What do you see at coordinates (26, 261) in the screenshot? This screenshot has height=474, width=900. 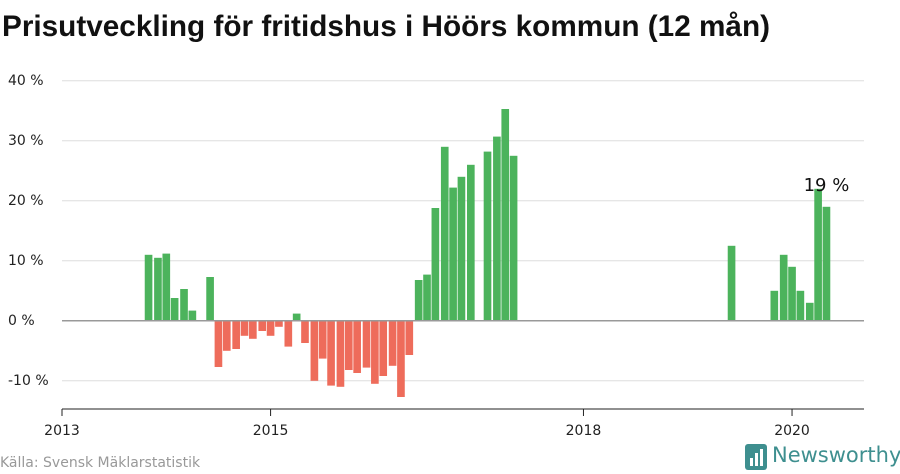 I see `y-tick-label: 10 %` at bounding box center [26, 261].